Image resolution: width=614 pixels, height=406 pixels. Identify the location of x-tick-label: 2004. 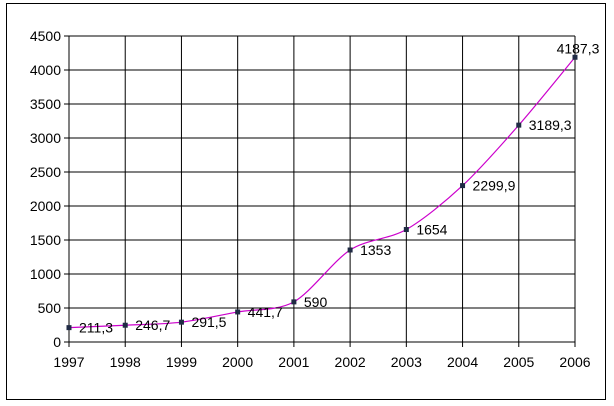
(462, 362).